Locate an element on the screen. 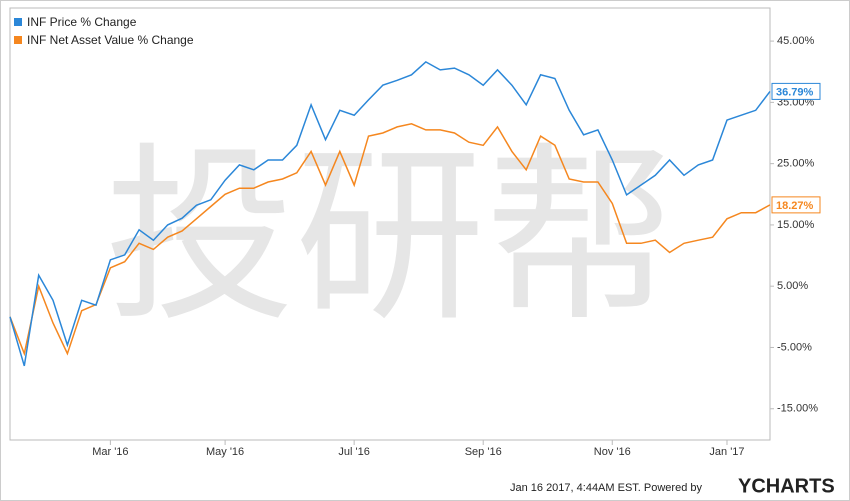 This screenshot has width=850, height=501. y-tick-label: -15.00% is located at coordinates (797, 409).